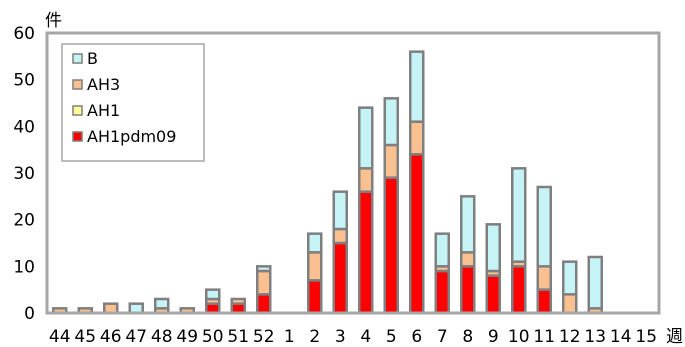  I want to click on x-unit-label: 週, so click(674, 337).